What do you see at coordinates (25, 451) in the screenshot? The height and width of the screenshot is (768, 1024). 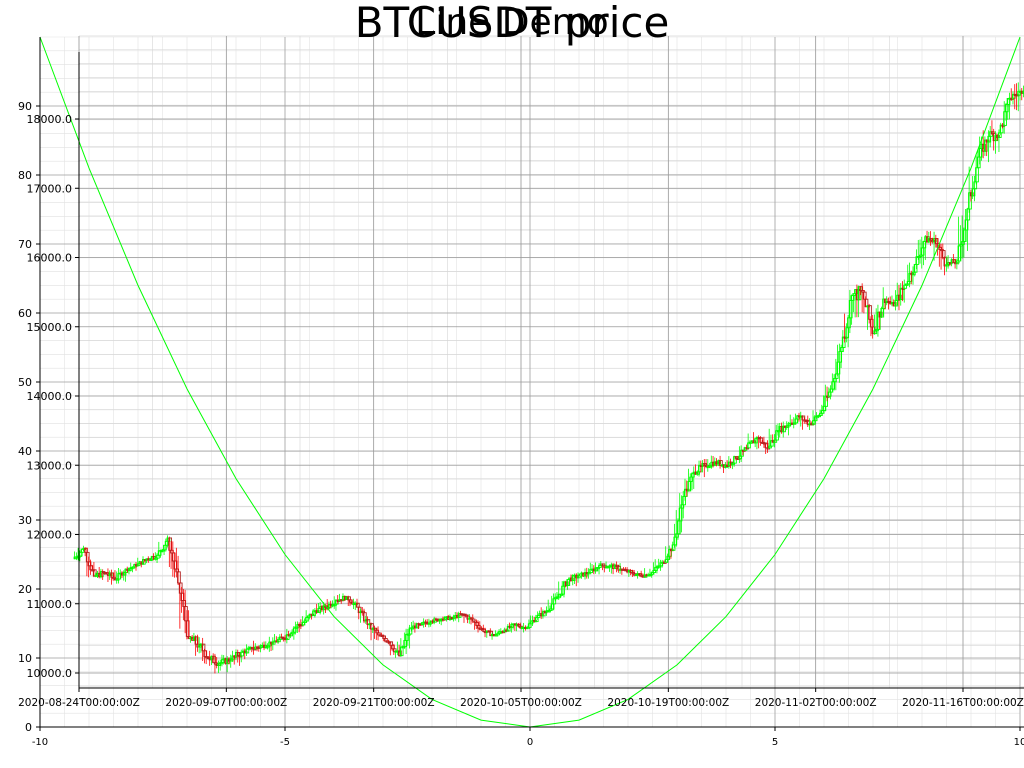 I see `y-tick-label: 40` at bounding box center [25, 451].